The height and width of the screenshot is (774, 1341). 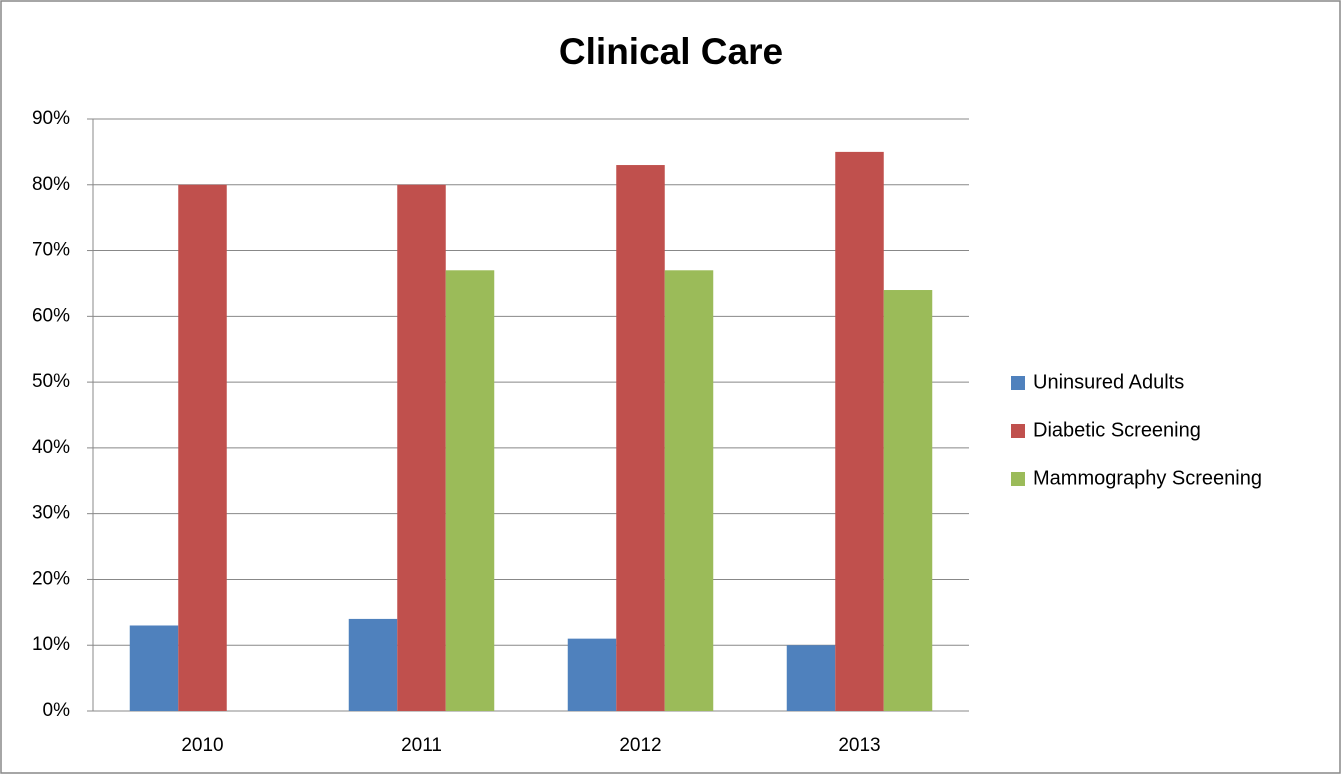 What do you see at coordinates (1147, 478) in the screenshot?
I see `legend-label: Mammography Screening` at bounding box center [1147, 478].